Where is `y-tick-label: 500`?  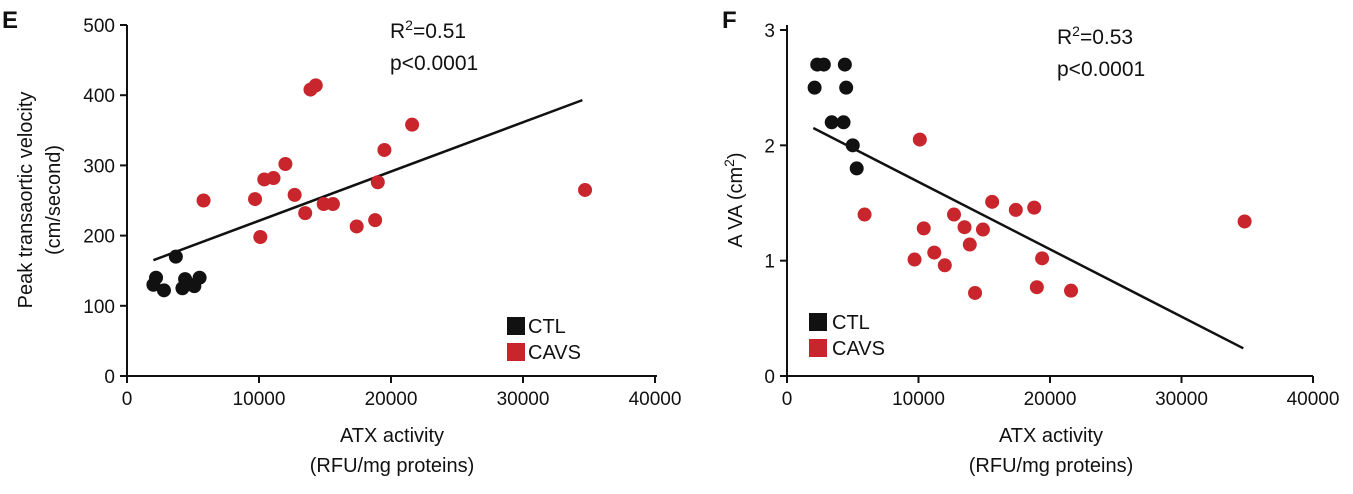
y-tick-label: 500 is located at coordinates (99, 26).